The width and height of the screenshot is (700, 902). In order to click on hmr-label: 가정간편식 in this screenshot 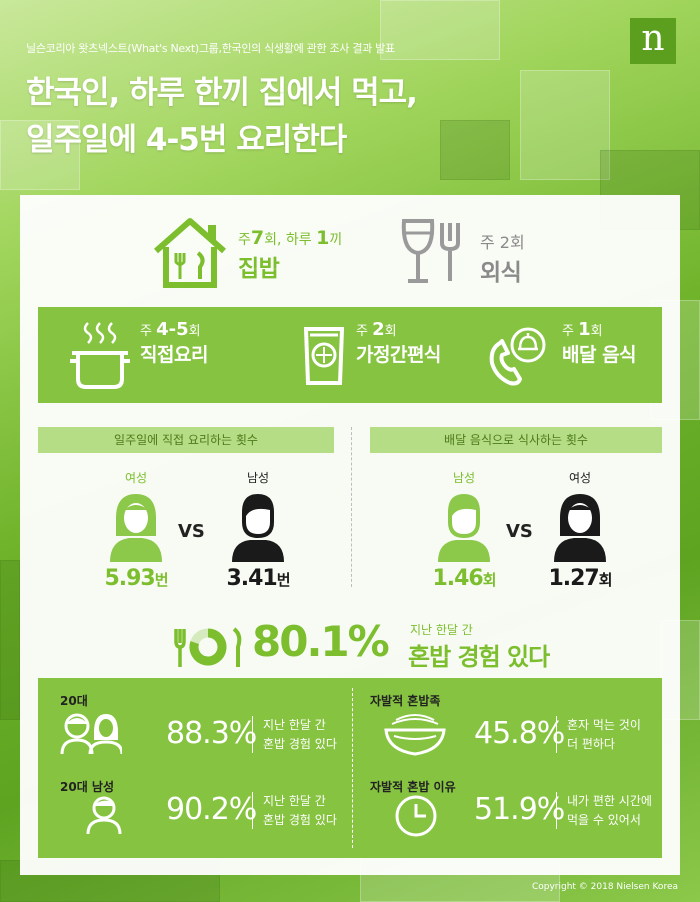, I will do `click(398, 355)`.